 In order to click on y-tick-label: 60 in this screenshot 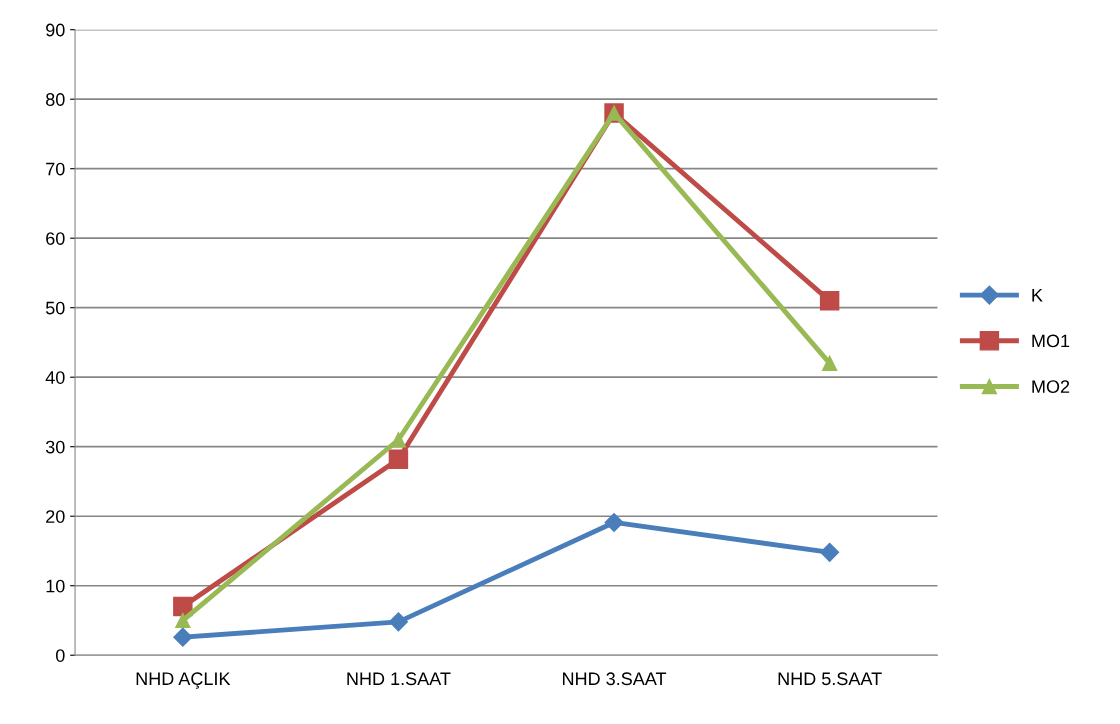, I will do `click(55, 238)`.